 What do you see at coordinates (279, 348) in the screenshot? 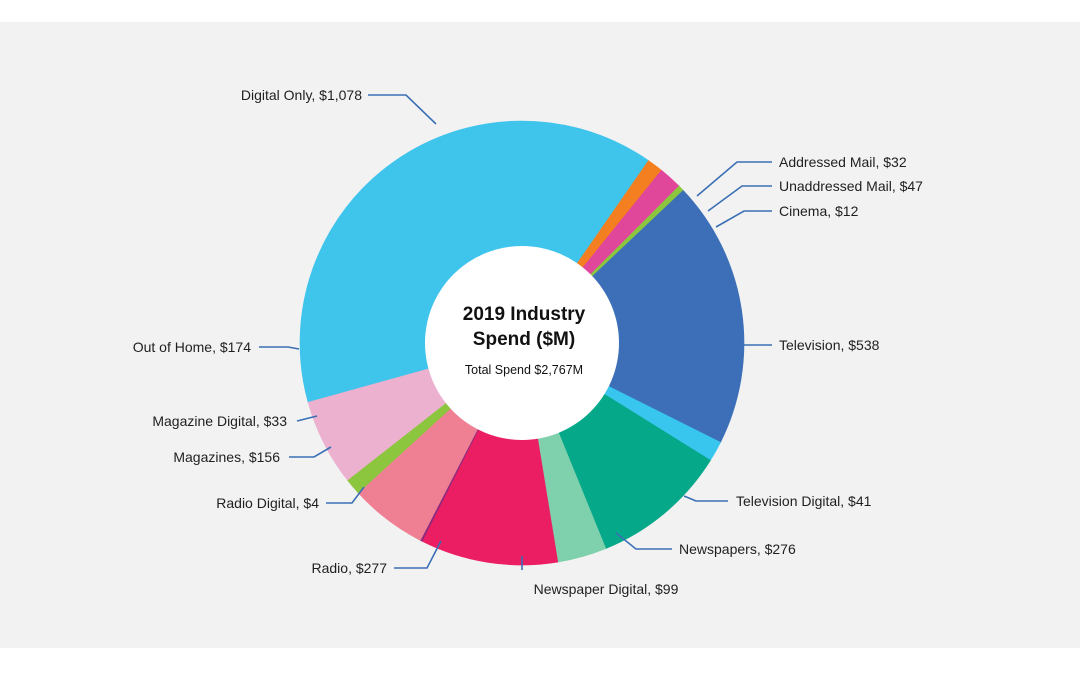
I see `leader-line-out-of-home` at bounding box center [279, 348].